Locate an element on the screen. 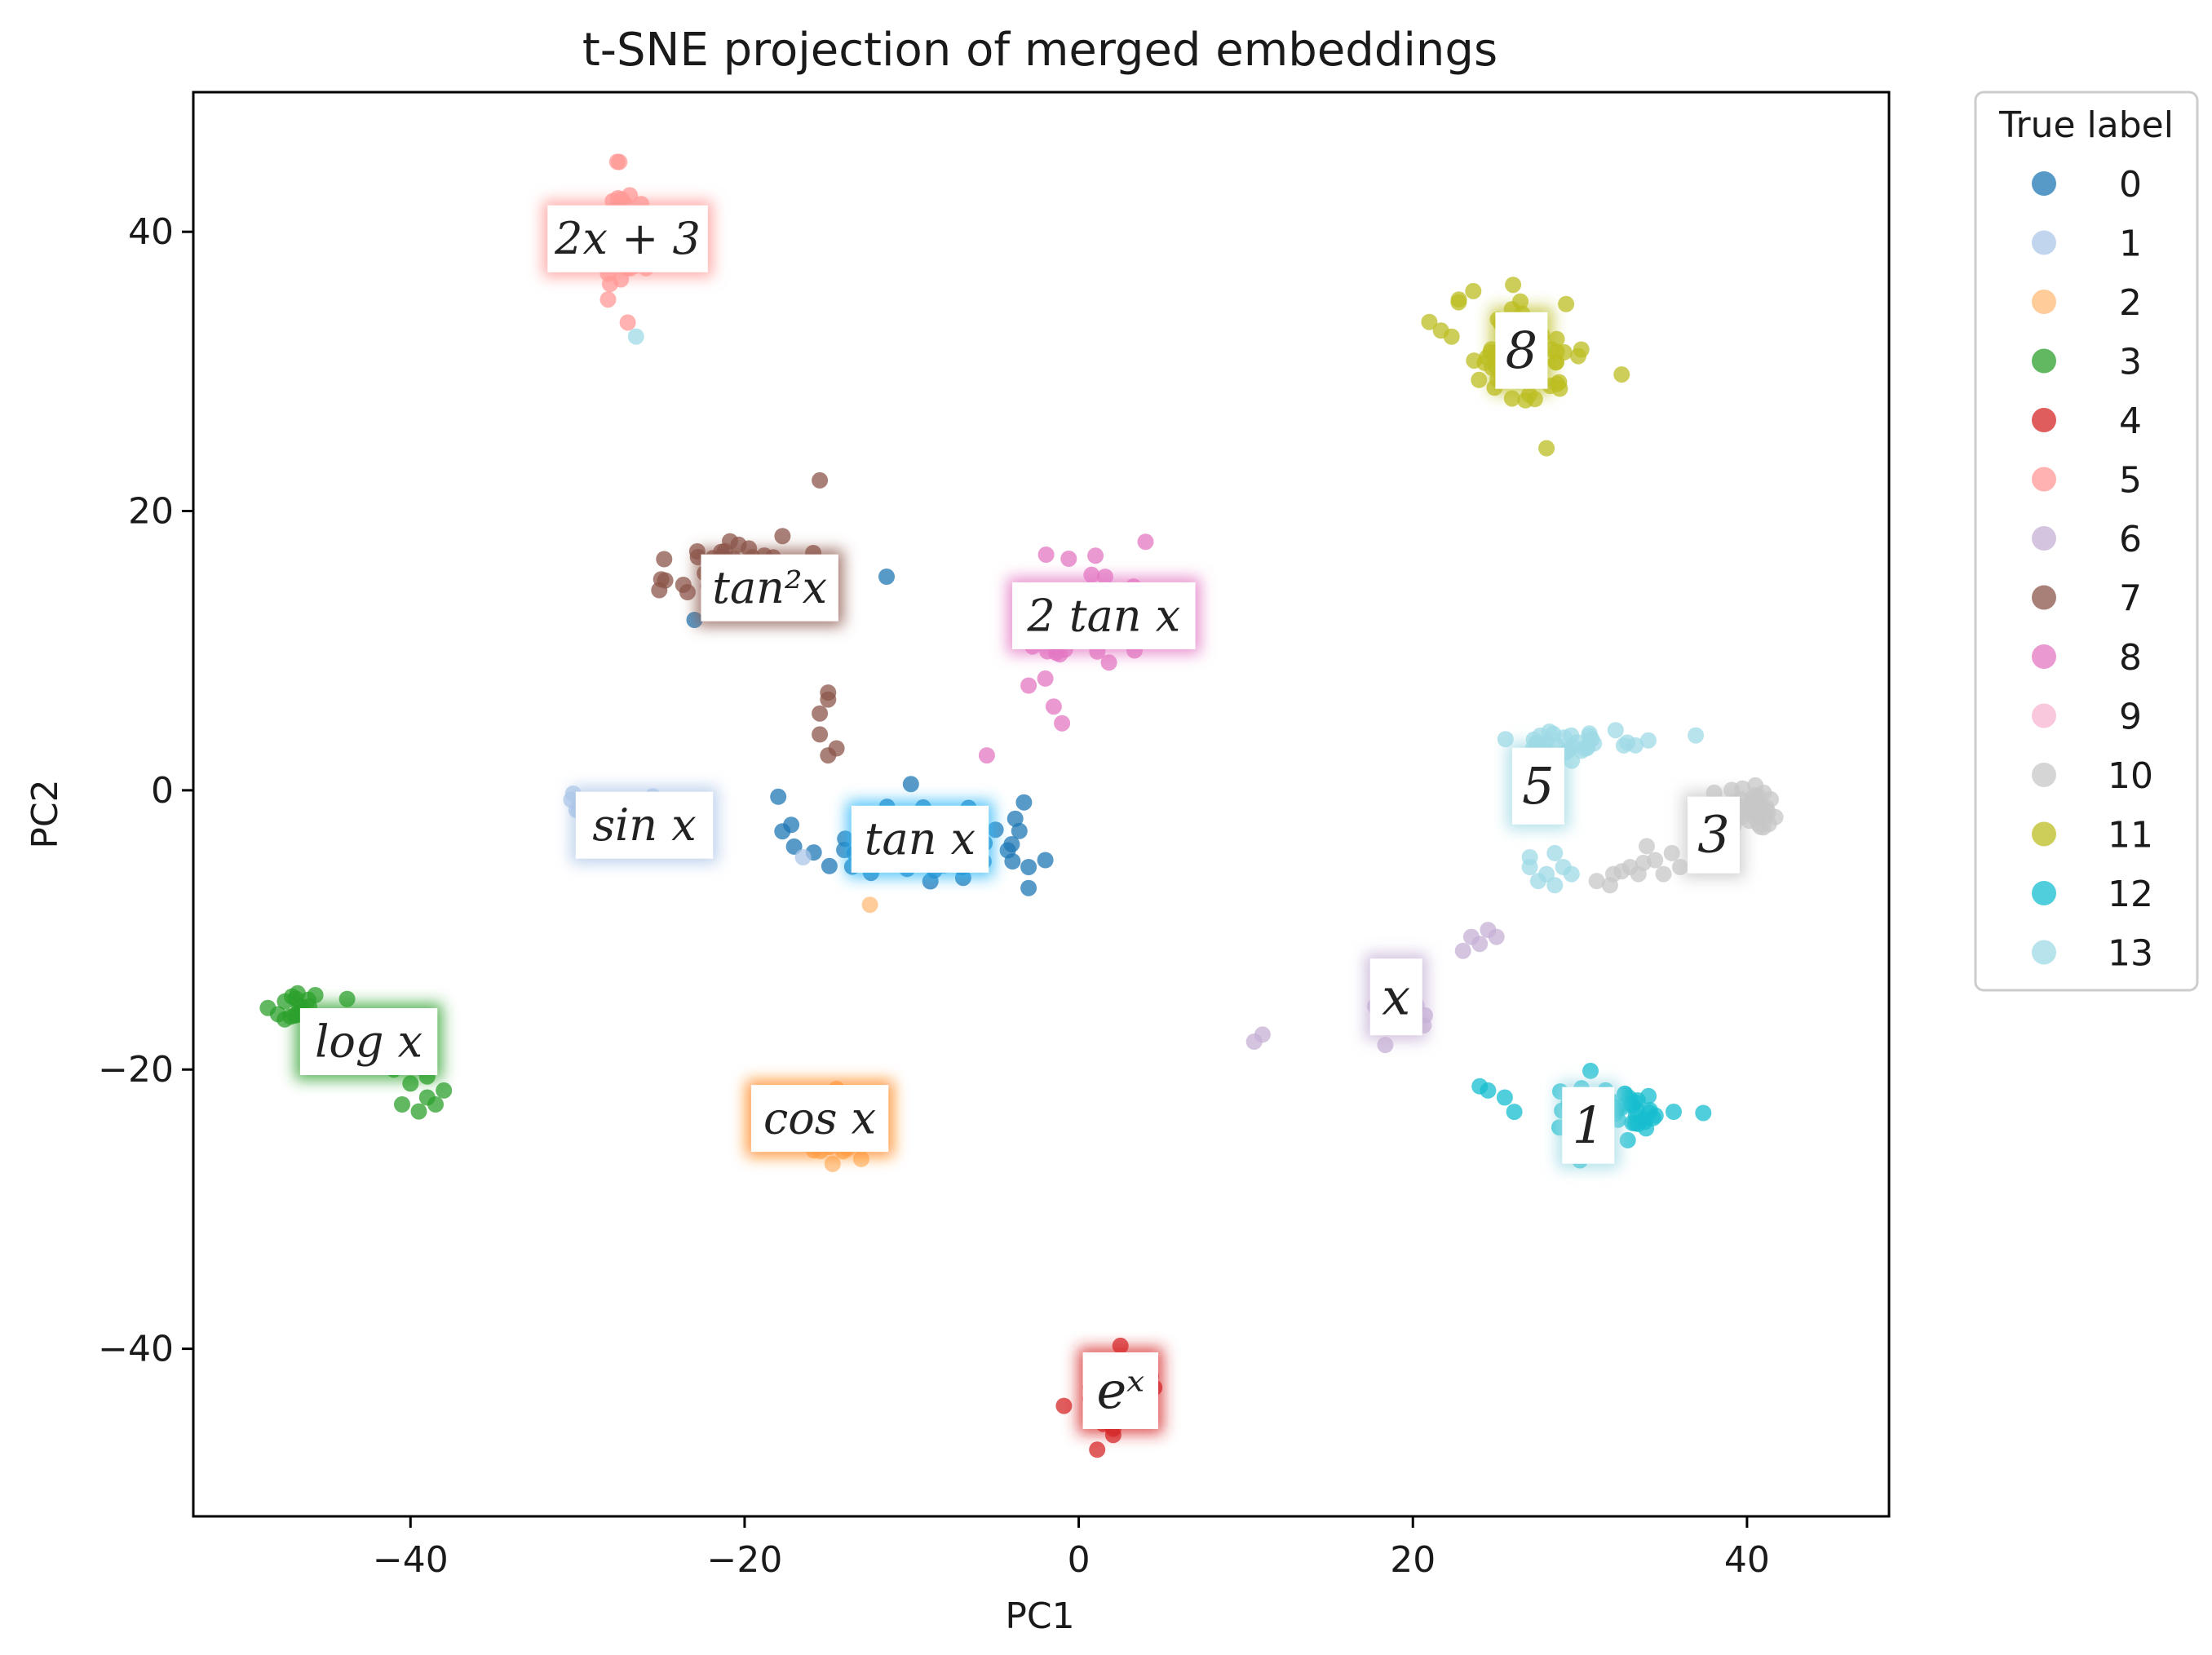 The image size is (2212, 1655). handwritten-inset: 3 is located at coordinates (1714, 834).